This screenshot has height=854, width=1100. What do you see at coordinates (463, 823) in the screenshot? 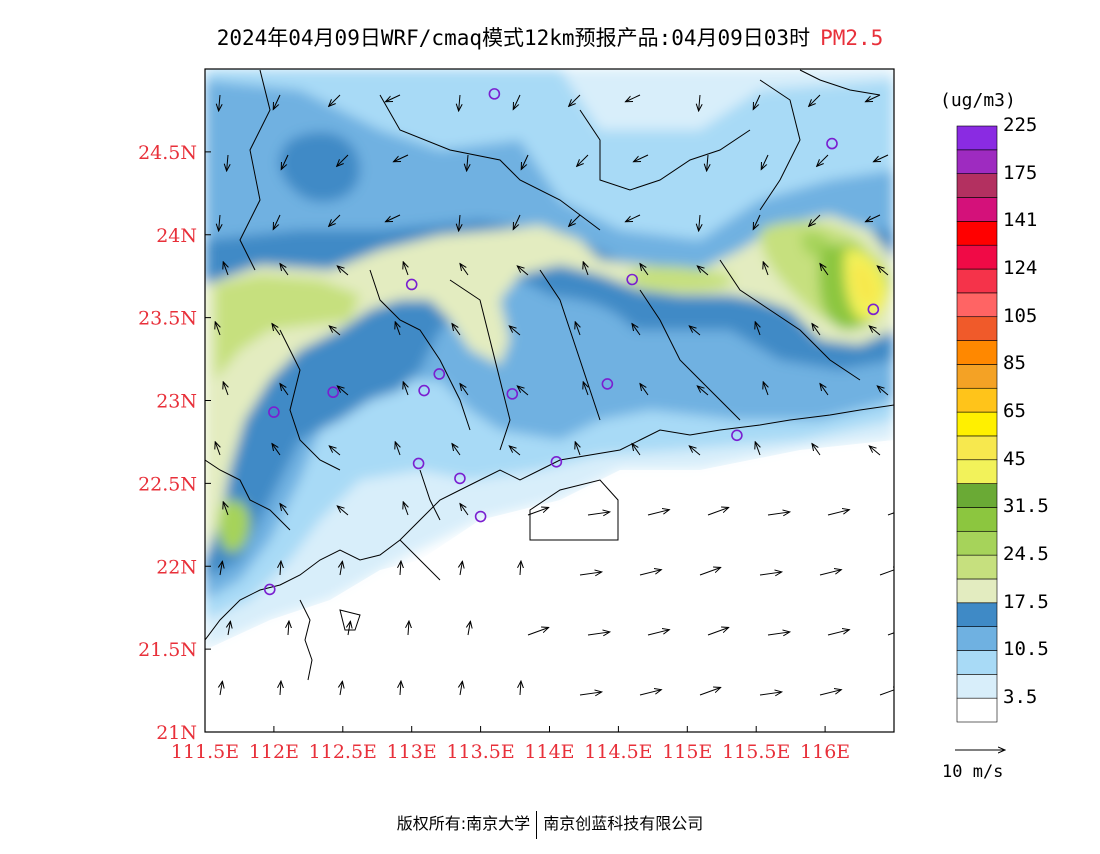
I see `footer-left: 版权所有:南京大学` at bounding box center [463, 823].